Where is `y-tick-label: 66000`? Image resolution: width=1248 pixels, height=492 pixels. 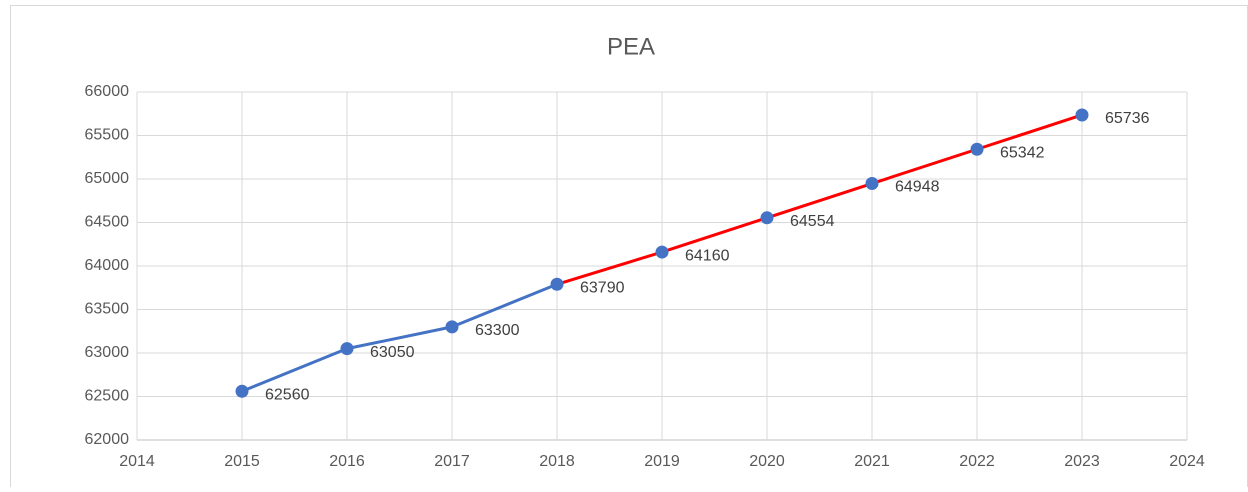
y-tick-label: 66000 is located at coordinates (107, 91).